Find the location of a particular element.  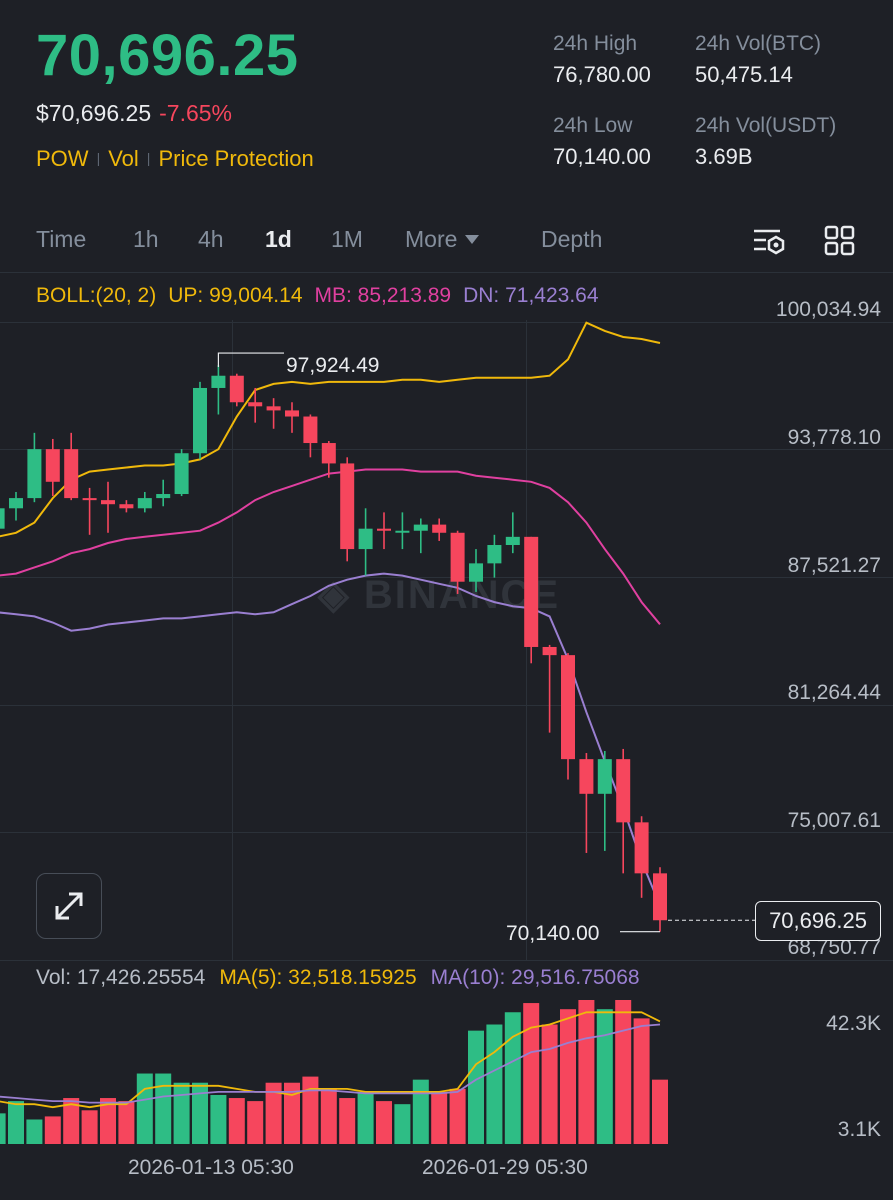

stat-24h-high: 24h High 76,780.00 is located at coordinates (602, 60).